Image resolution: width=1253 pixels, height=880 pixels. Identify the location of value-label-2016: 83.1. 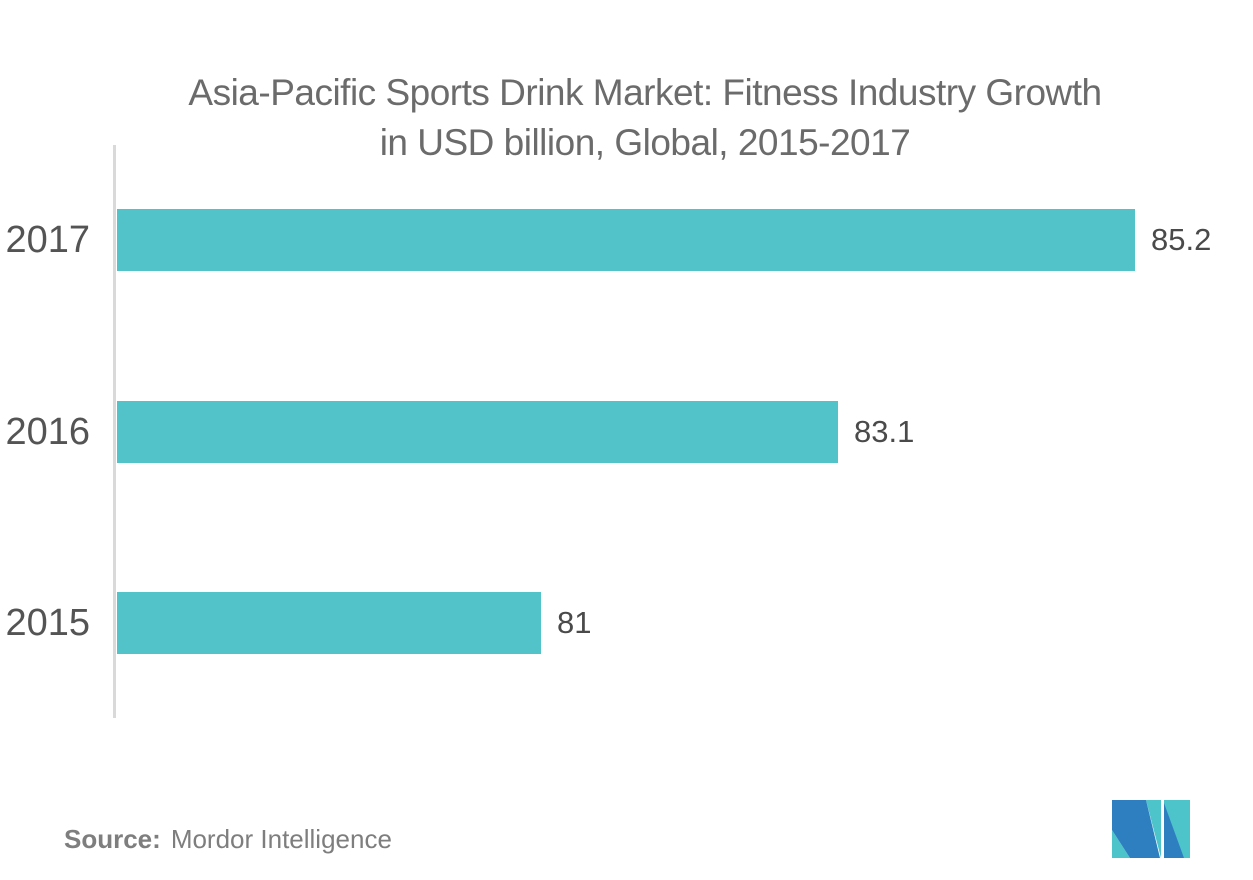
(884, 431).